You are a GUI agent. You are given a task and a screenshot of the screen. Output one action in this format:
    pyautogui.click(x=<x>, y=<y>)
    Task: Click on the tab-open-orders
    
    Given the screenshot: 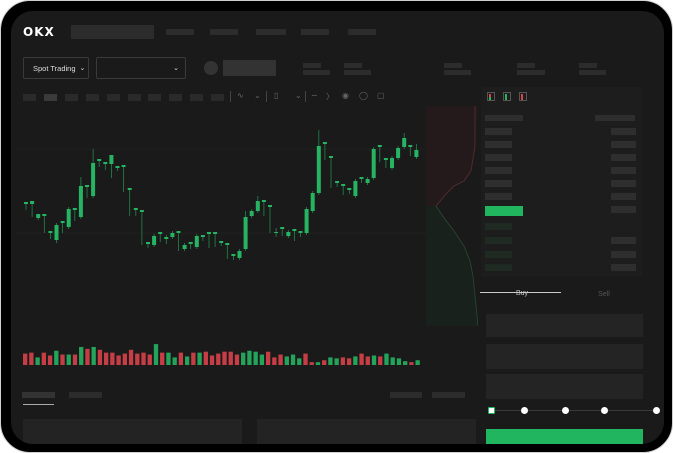 What is the action you would take?
    pyautogui.click(x=38, y=395)
    